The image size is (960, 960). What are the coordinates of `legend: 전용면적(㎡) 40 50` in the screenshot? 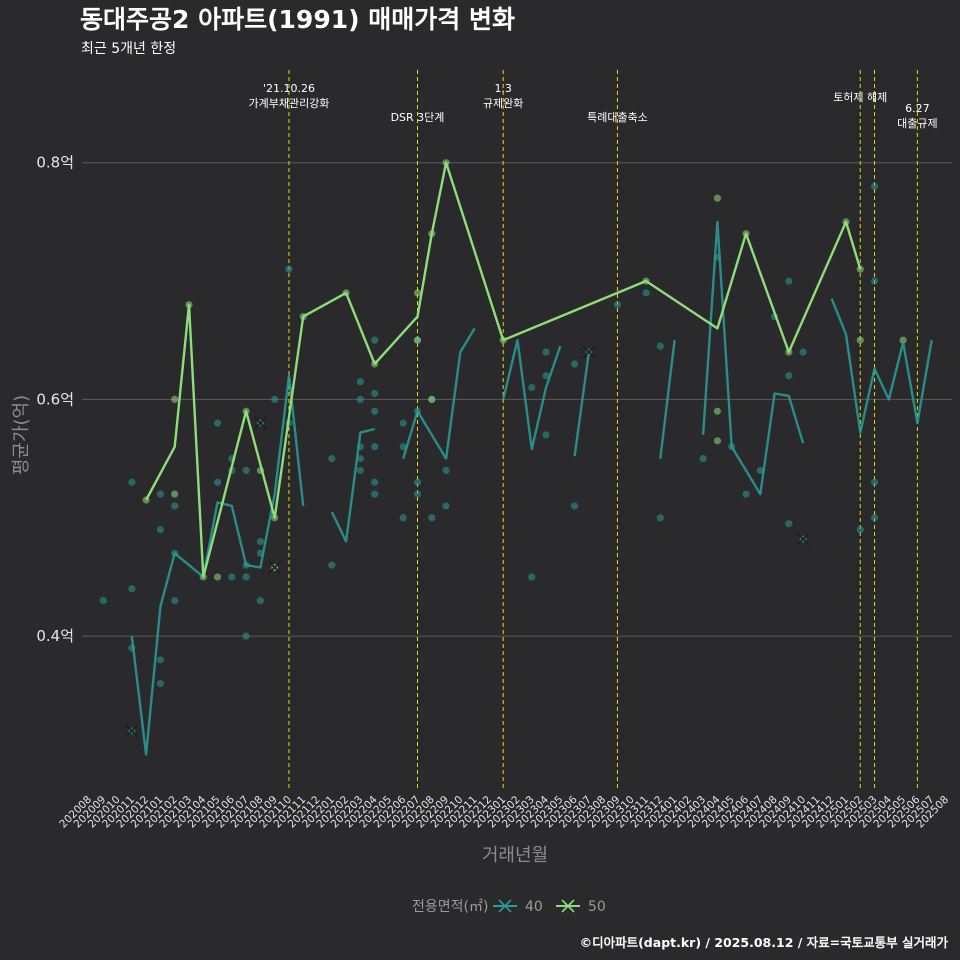 It's located at (509, 907).